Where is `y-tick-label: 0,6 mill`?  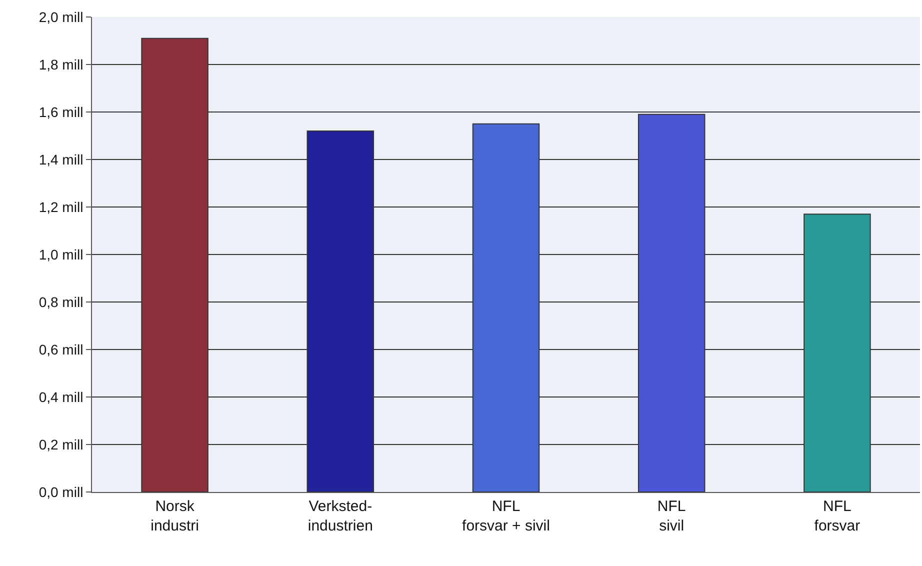
y-tick-label: 0,6 mill is located at coordinates (61, 349).